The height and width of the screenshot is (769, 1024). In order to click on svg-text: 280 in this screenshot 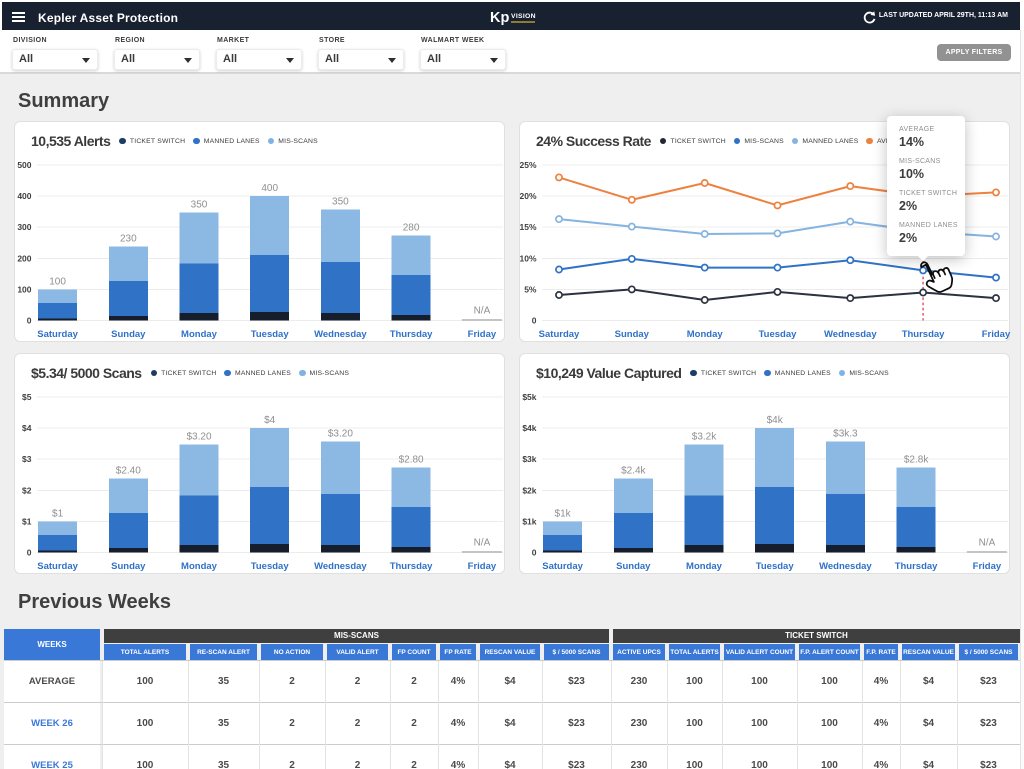, I will do `click(411, 228)`.